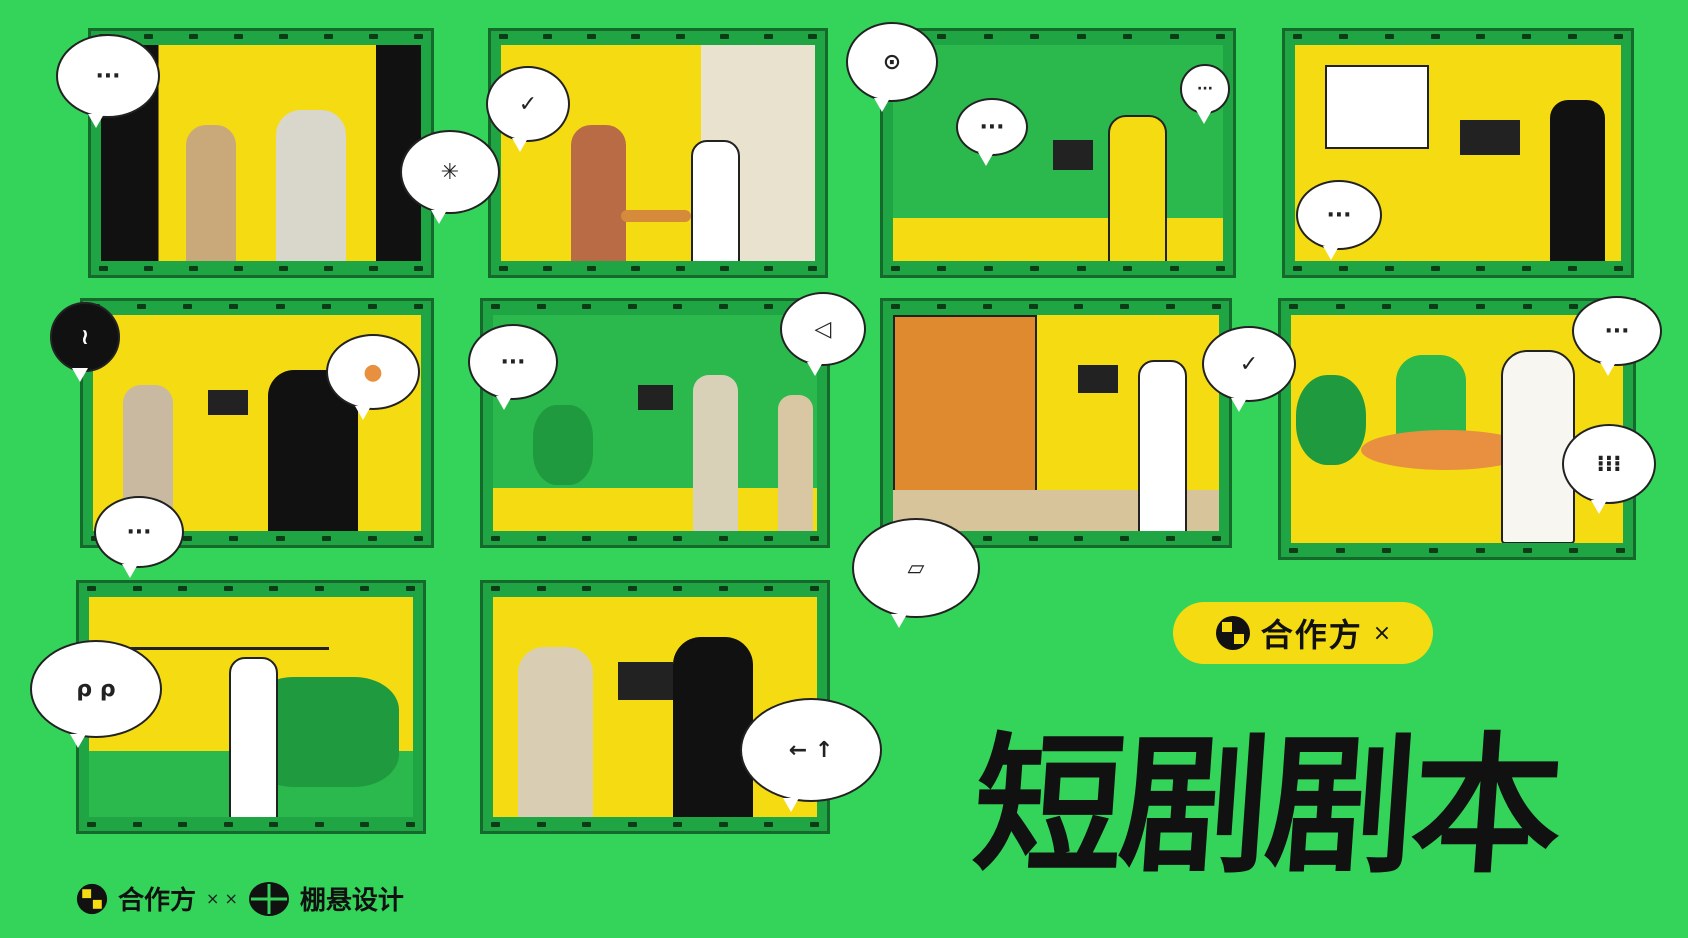  Describe the element at coordinates (1382, 633) in the screenshot. I see `cross-mark: ×` at that location.